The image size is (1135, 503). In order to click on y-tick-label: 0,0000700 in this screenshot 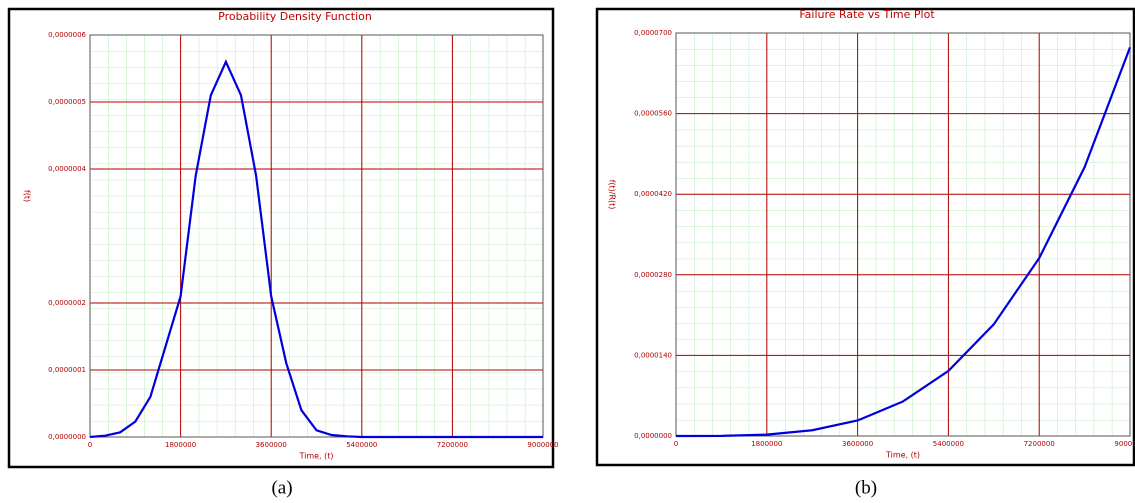, I will do `click(653, 33)`.